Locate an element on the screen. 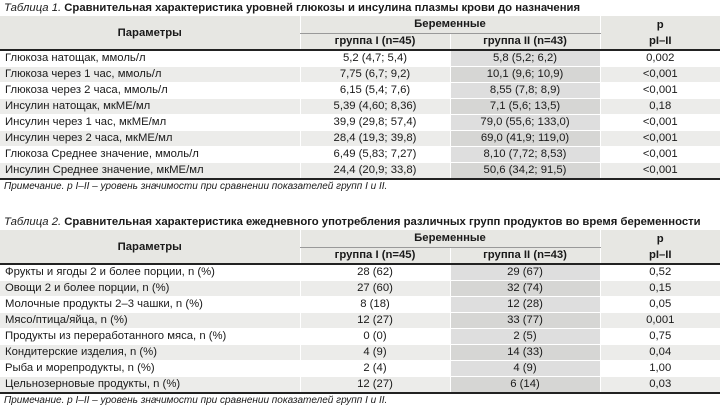  row-parameter: Глюкоза Среднее значение, ммоль/л is located at coordinates (150, 153).